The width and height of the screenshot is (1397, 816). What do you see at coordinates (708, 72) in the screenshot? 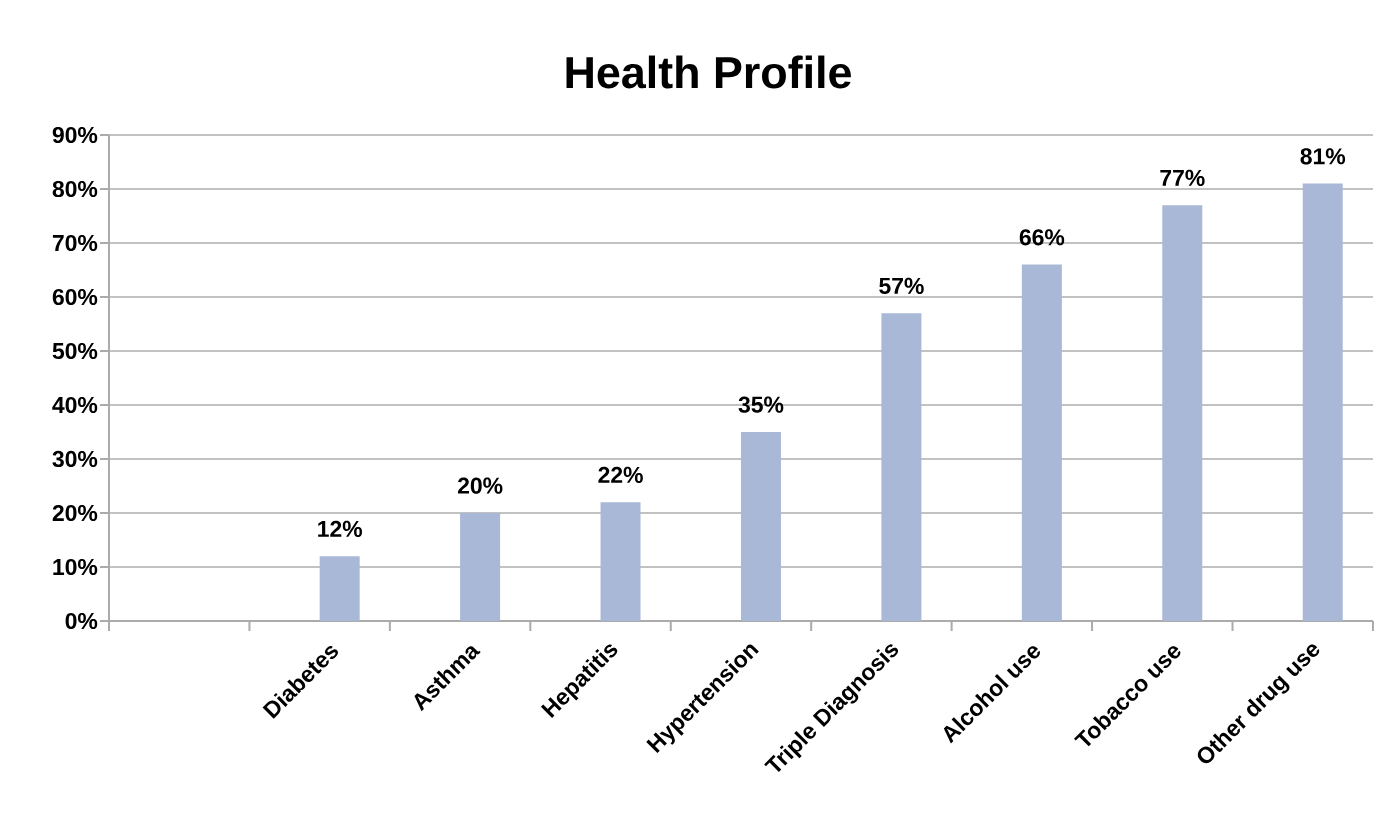
I see `chart-title: Health Profile` at bounding box center [708, 72].